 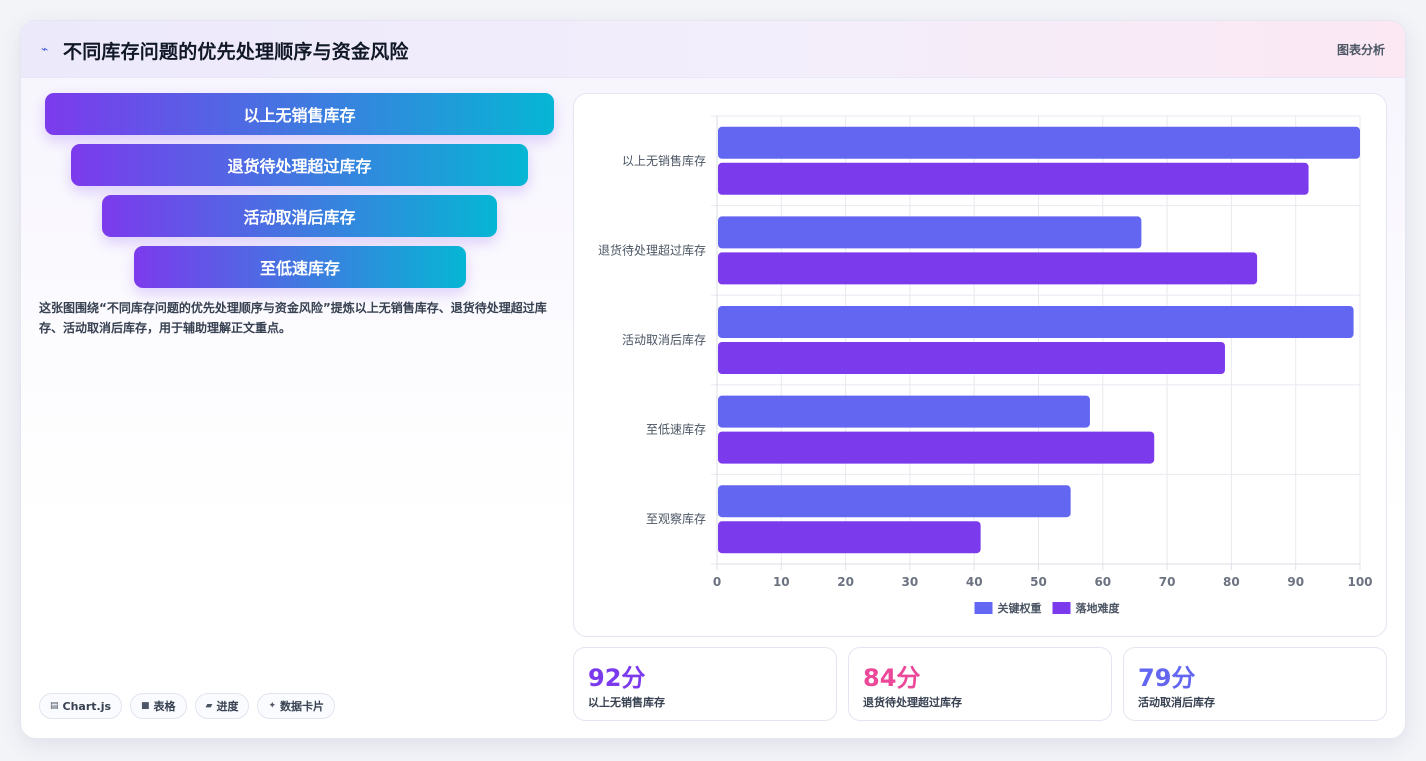 I want to click on tag-table: ■ 表格, so click(x=158, y=706).